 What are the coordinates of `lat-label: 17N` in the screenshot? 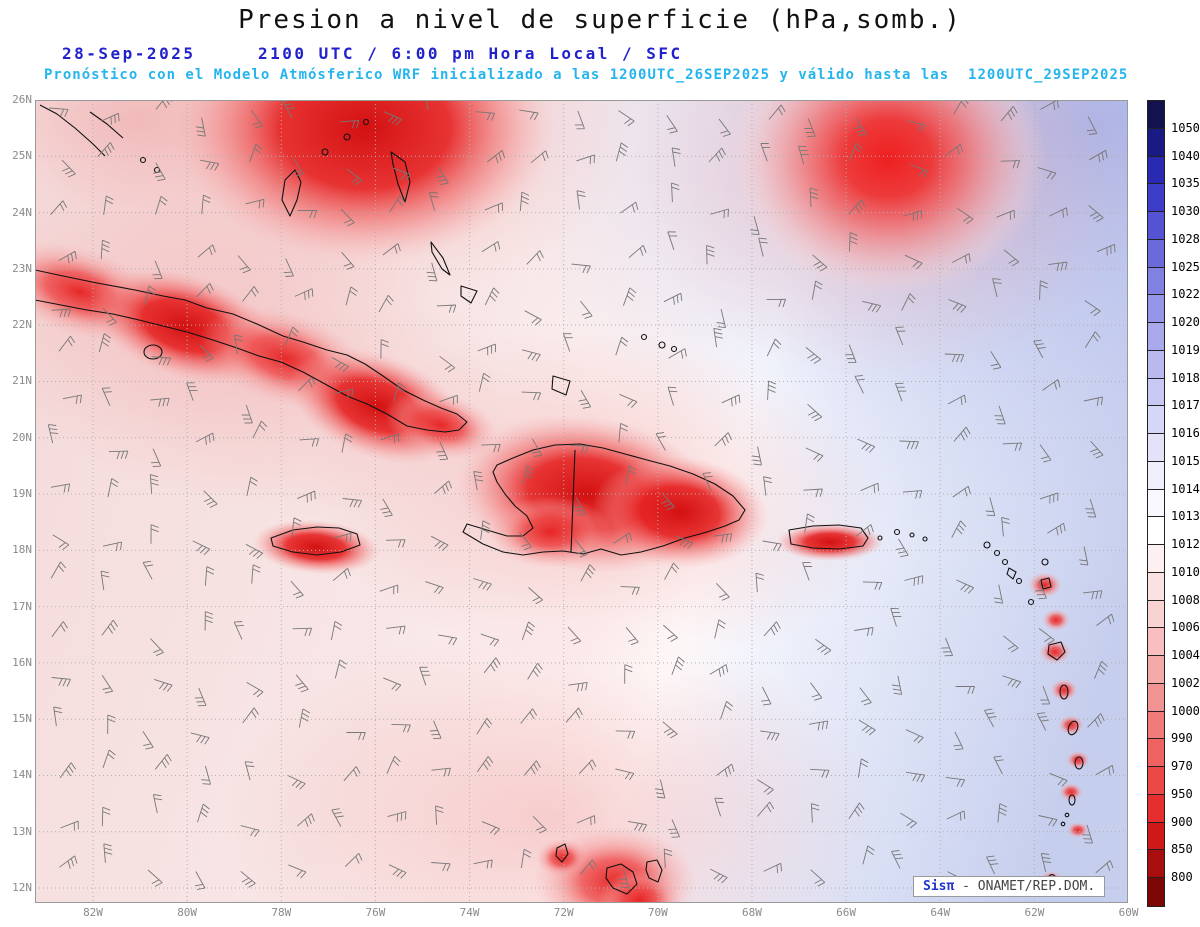 It's located at (22, 606).